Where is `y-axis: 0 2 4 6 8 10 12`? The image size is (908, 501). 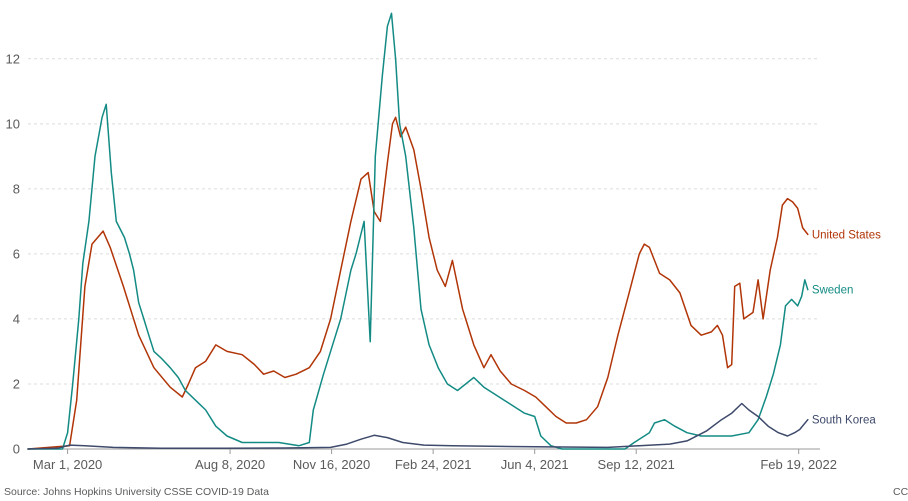 y-axis: 0 2 4 6 8 10 12 is located at coordinates (13, 253).